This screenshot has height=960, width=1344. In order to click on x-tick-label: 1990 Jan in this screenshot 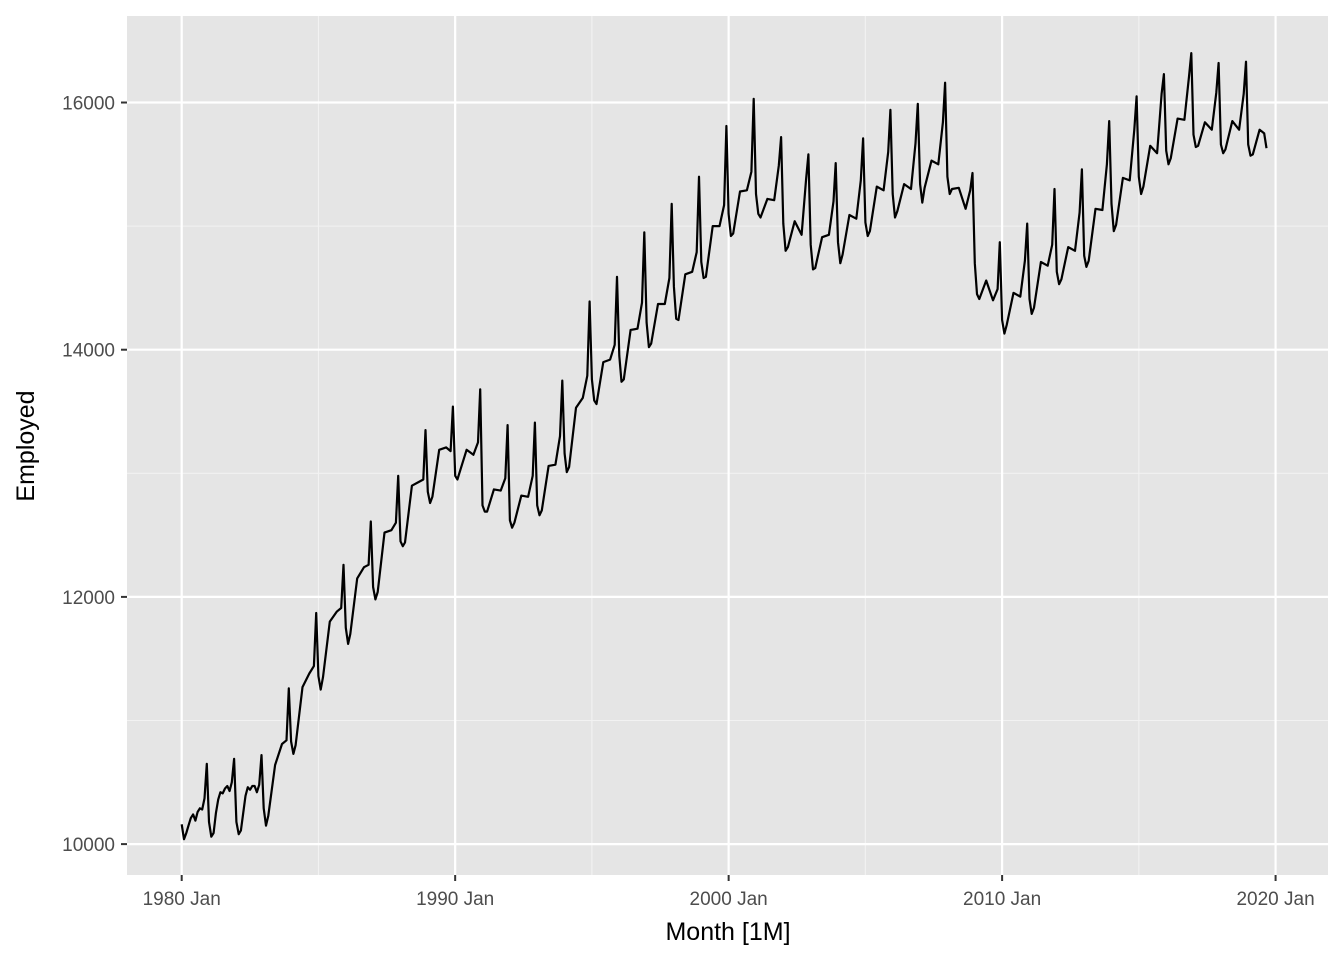, I will do `click(455, 899)`.